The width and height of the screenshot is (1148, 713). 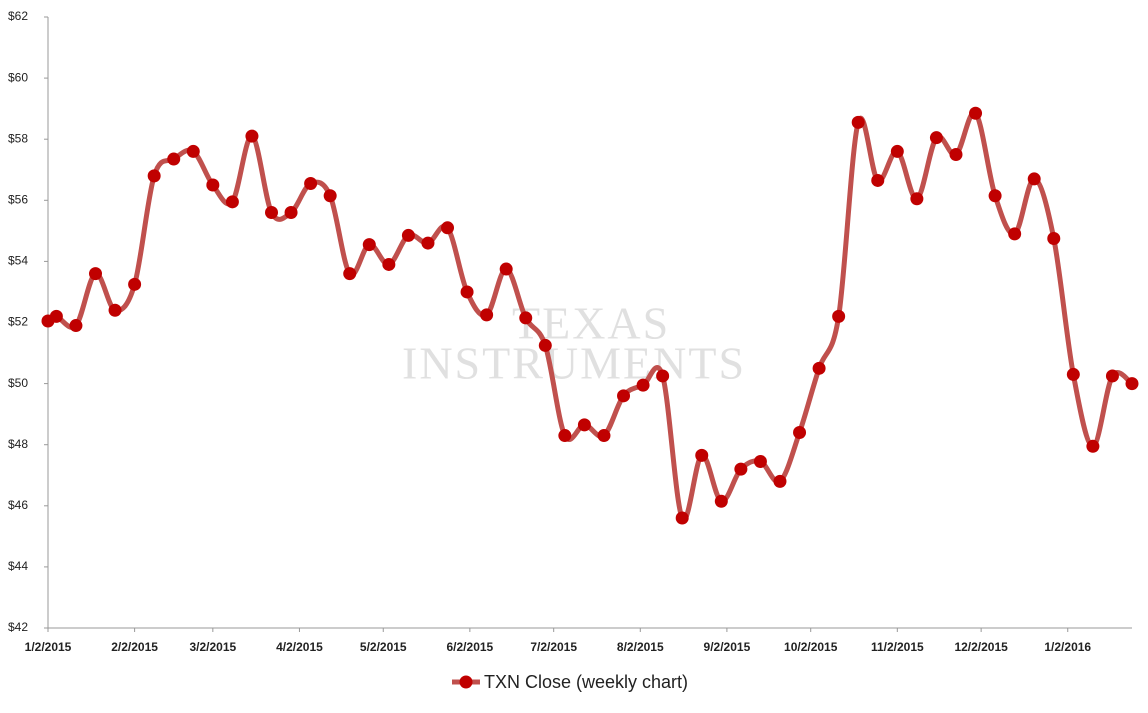 I want to click on y-tick-label: $56, so click(x=18, y=199).